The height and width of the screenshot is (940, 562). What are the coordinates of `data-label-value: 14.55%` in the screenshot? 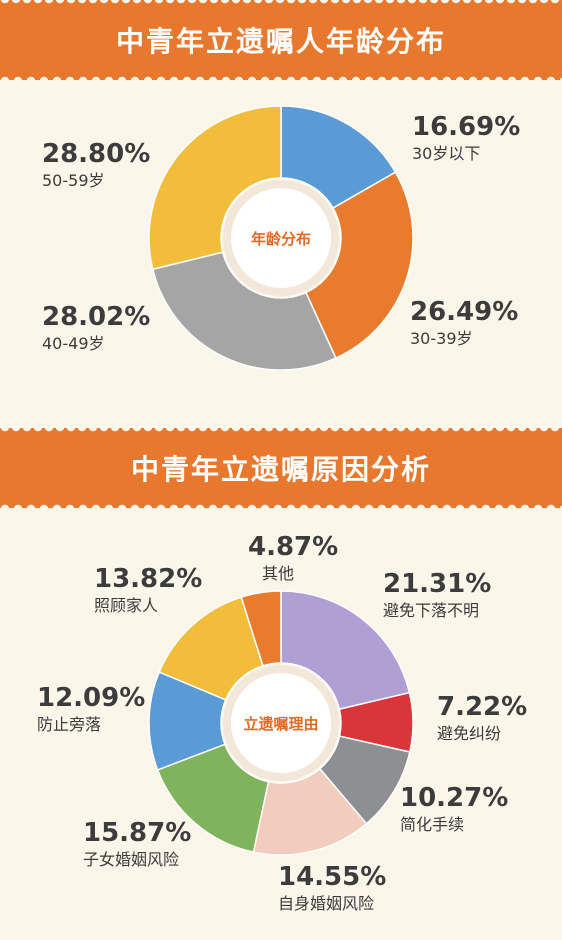 It's located at (332, 877).